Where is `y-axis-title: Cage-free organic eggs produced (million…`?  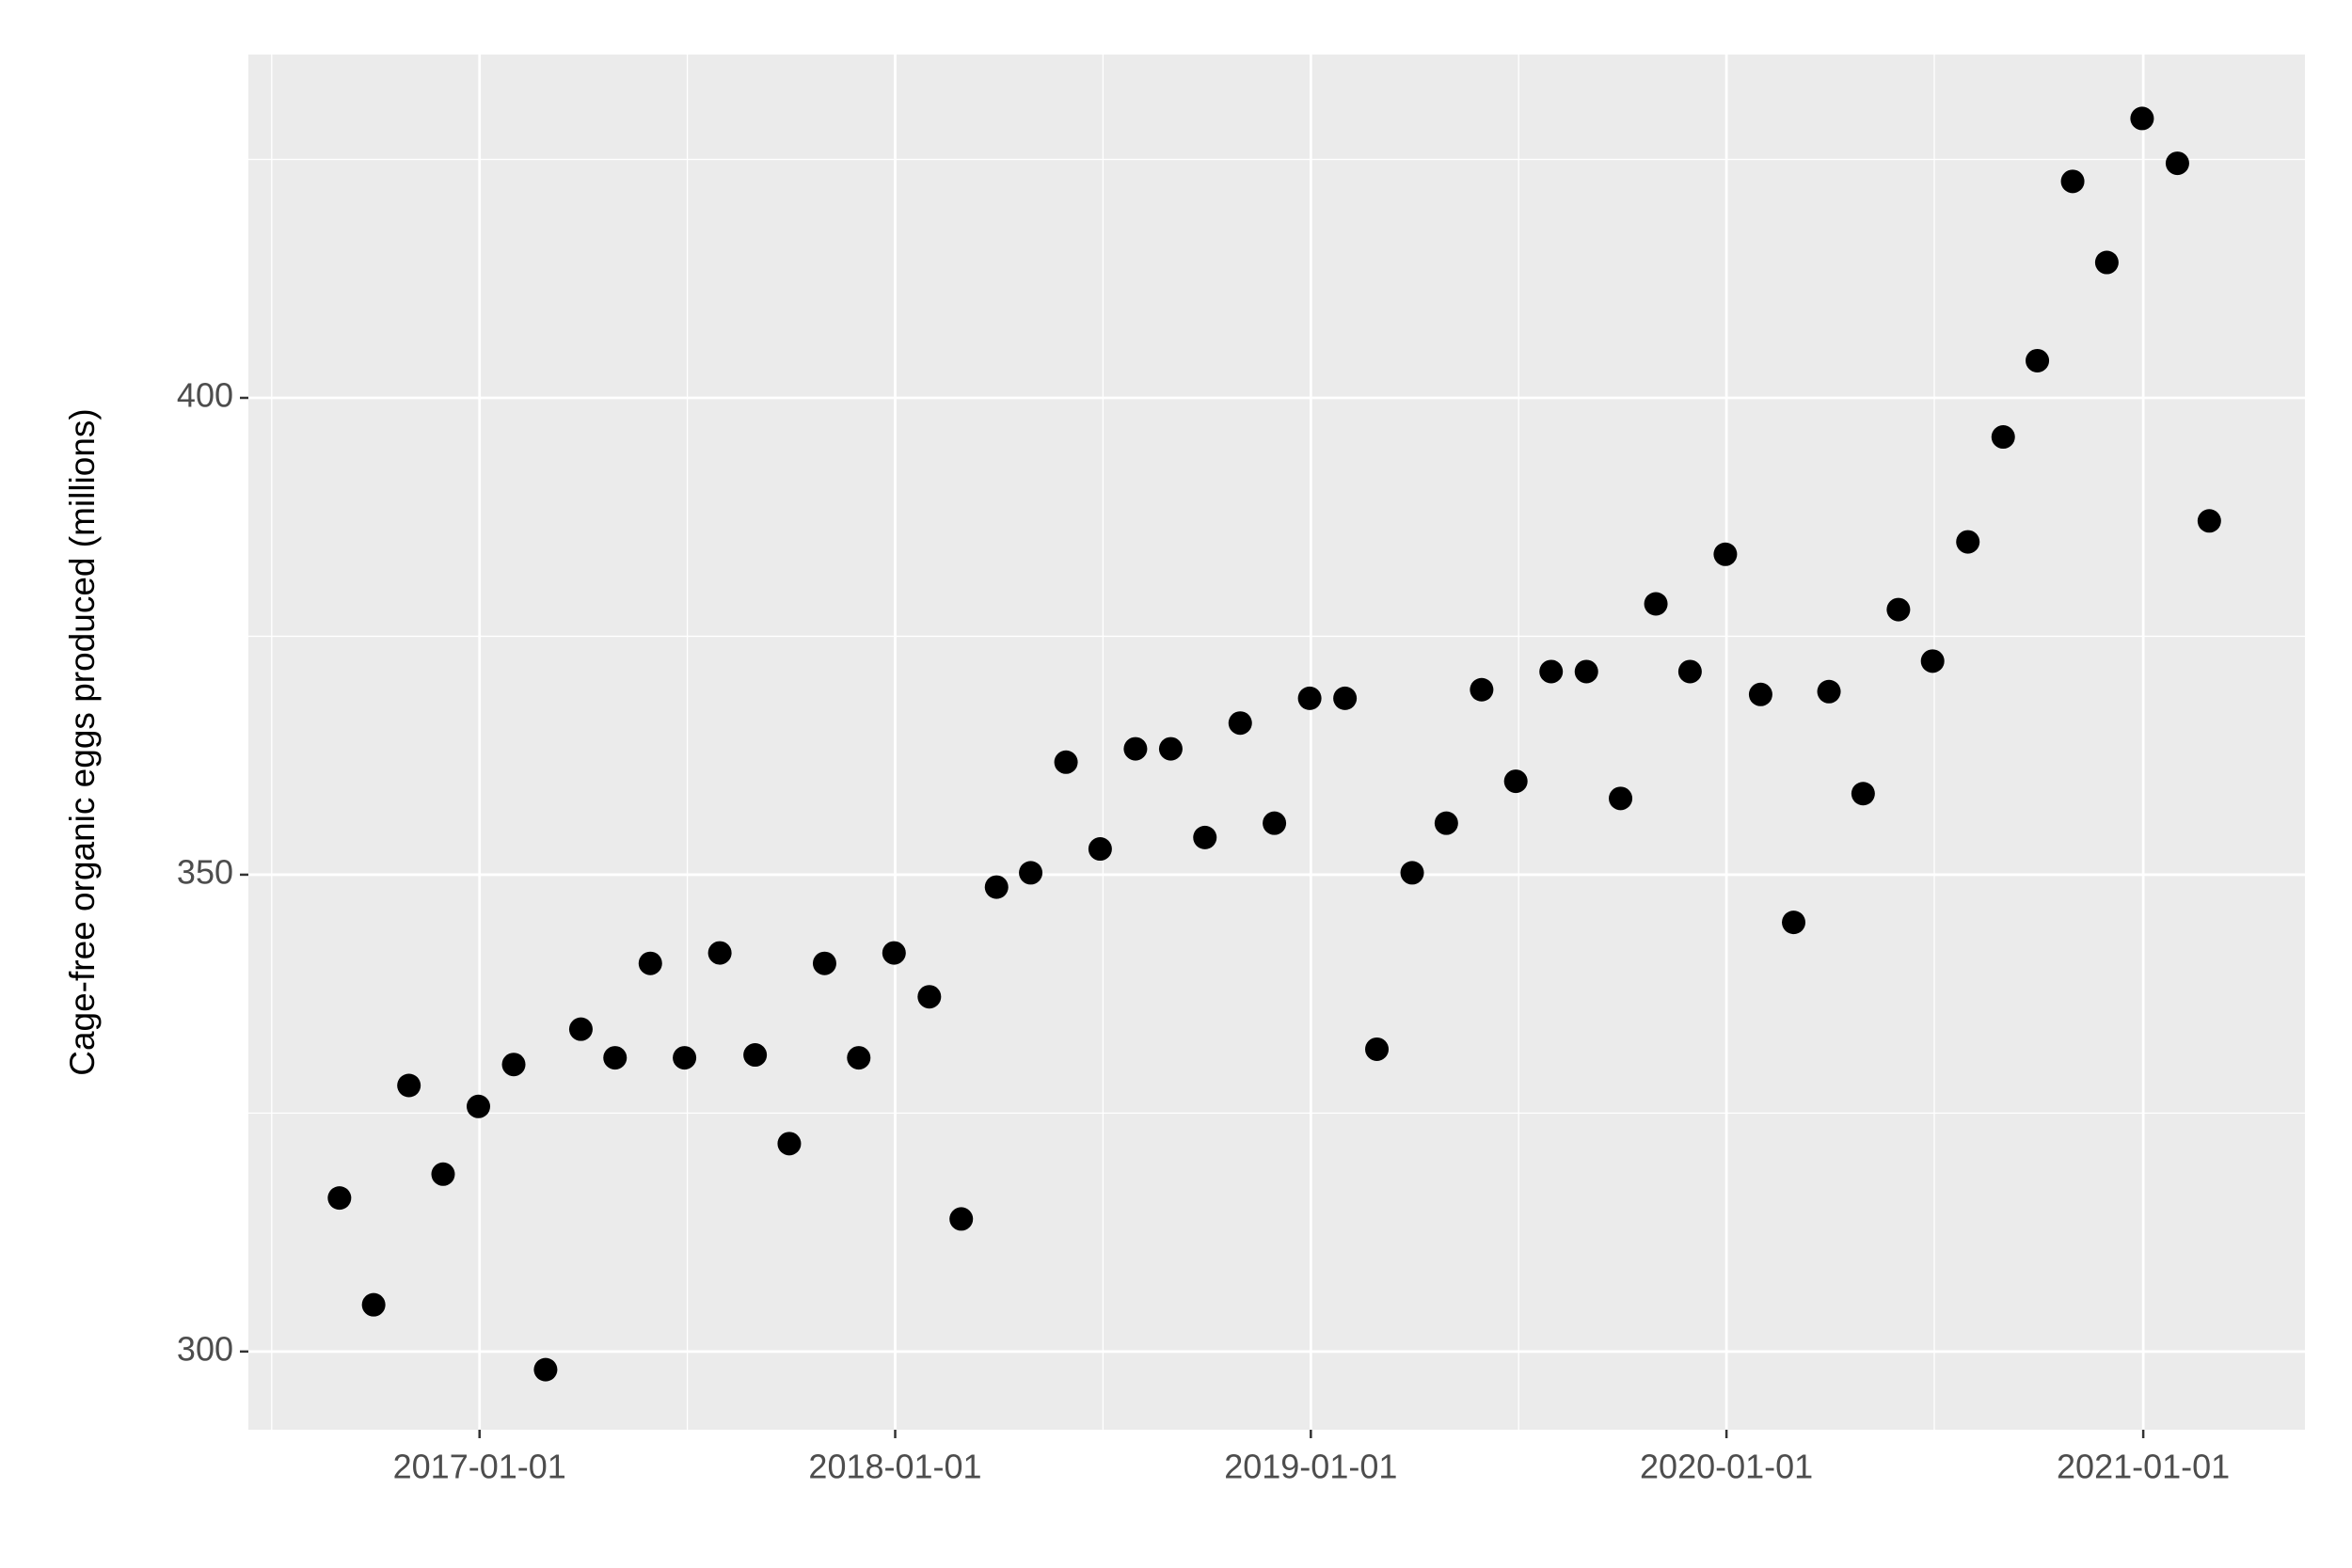 y-axis-title: Cage-free organic eggs produced (million… is located at coordinates (82, 742).